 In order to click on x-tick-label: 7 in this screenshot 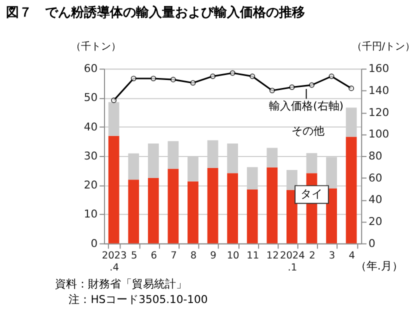, I will do `click(173, 256)`.